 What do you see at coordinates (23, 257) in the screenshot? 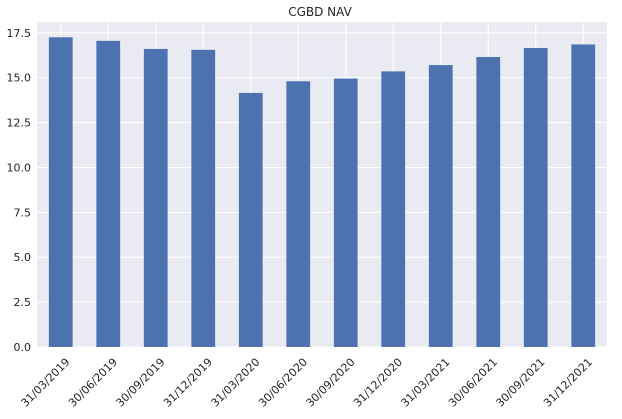
I see `y-tick-label: 5.0` at bounding box center [23, 257].